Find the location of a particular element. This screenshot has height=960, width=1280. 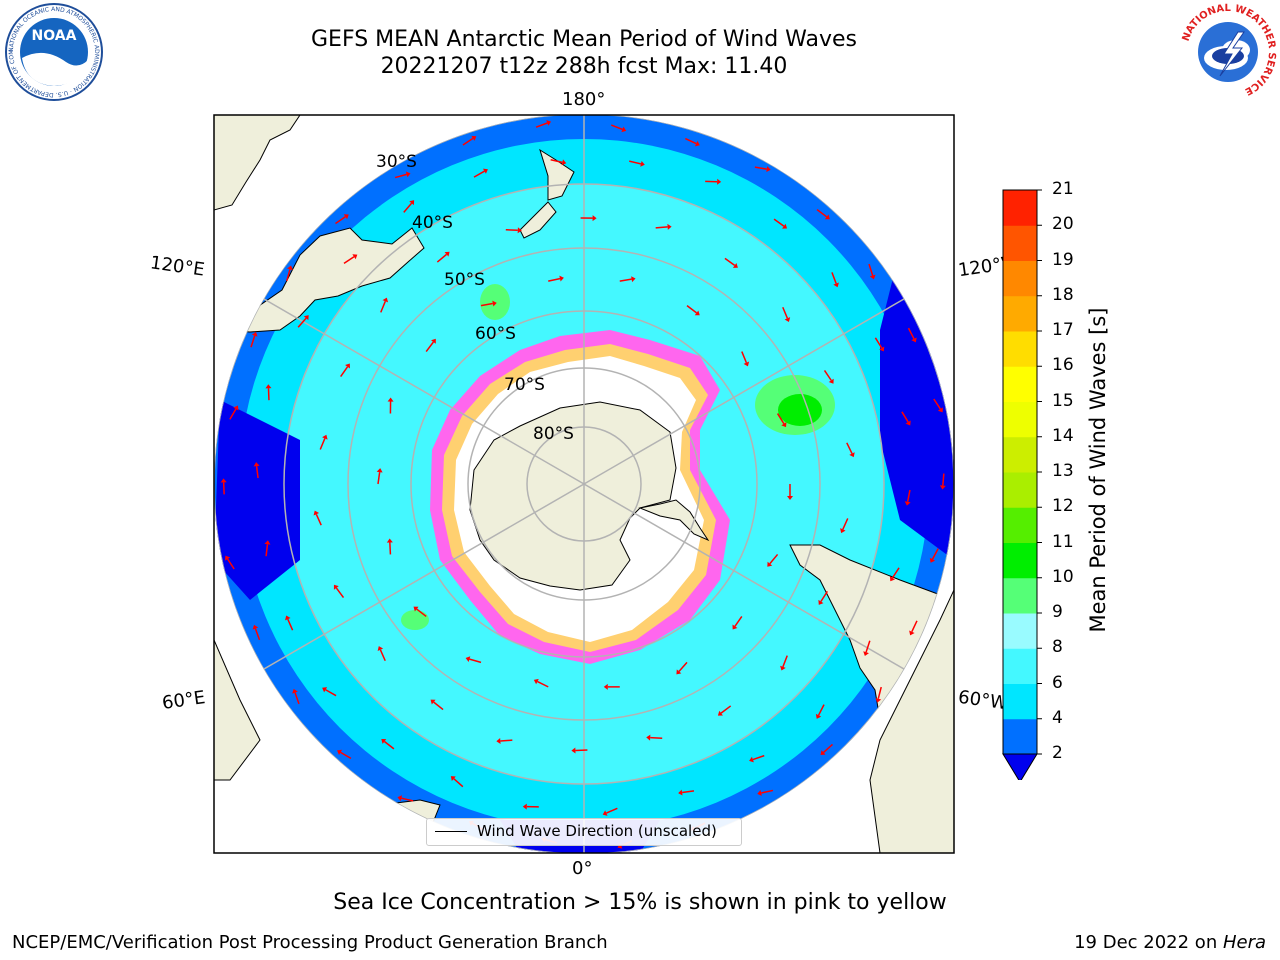

colorbar-tick-label: 21 is located at coordinates (1063, 189).